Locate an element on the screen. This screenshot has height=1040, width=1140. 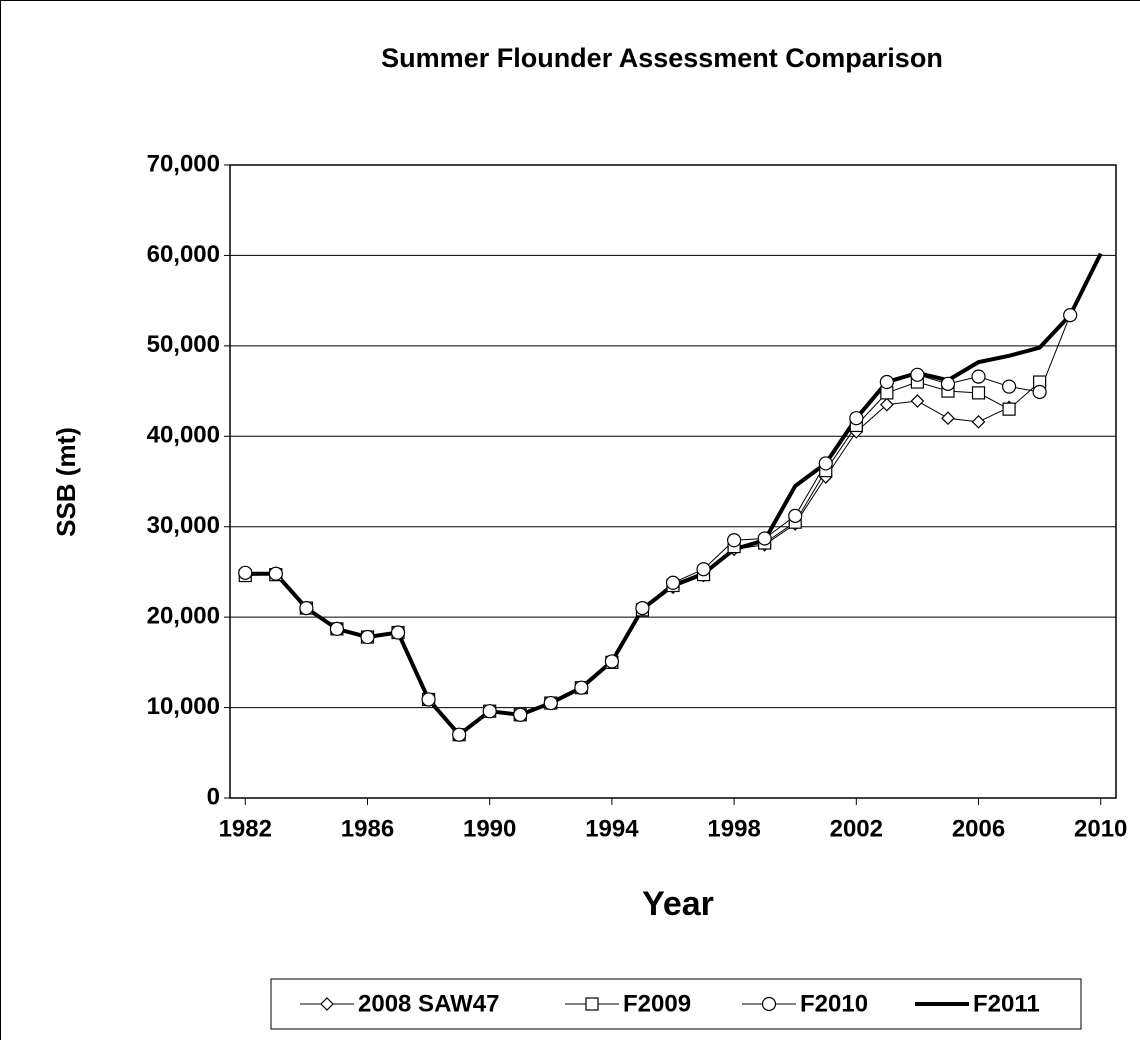
x-tick-label: 2006 is located at coordinates (978, 828).